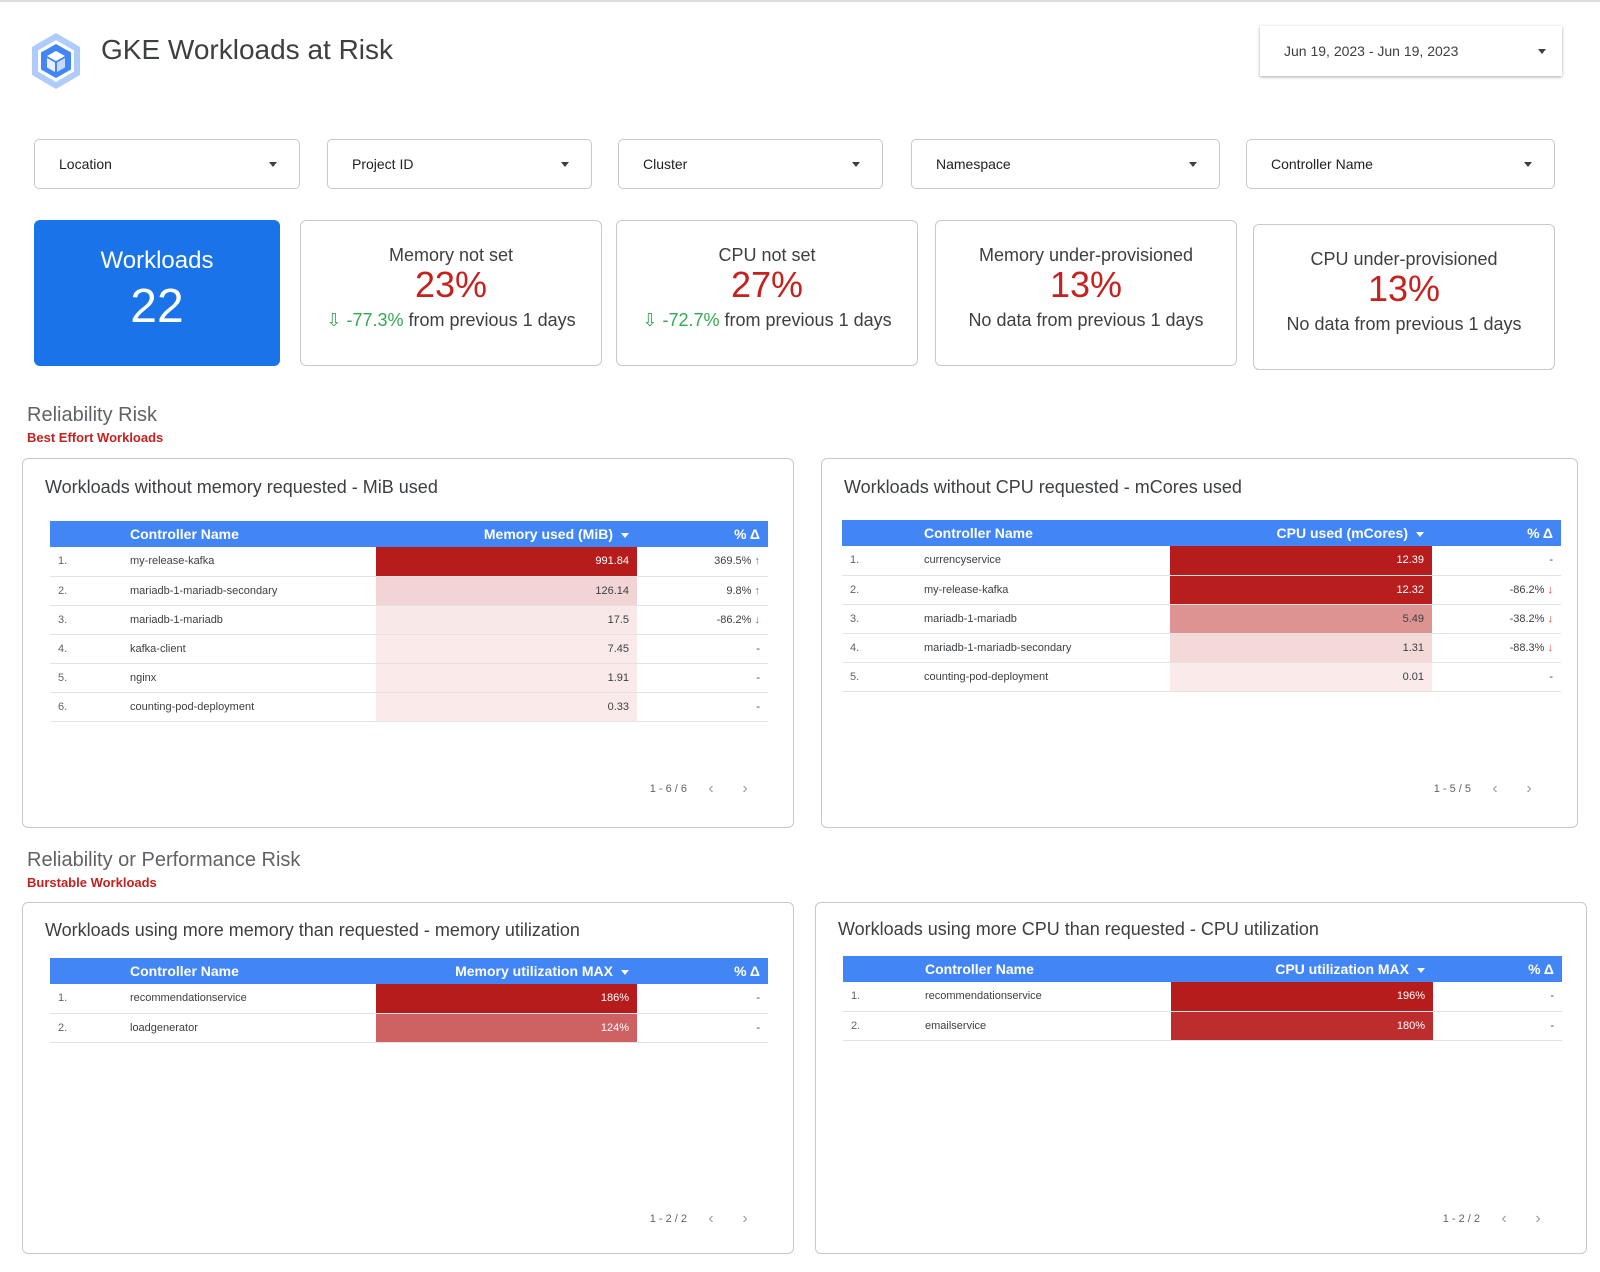 The image size is (1600, 1272). Describe the element at coordinates (1043, 677) in the screenshot. I see `controller-name-cell: counting-pod-deployment` at that location.